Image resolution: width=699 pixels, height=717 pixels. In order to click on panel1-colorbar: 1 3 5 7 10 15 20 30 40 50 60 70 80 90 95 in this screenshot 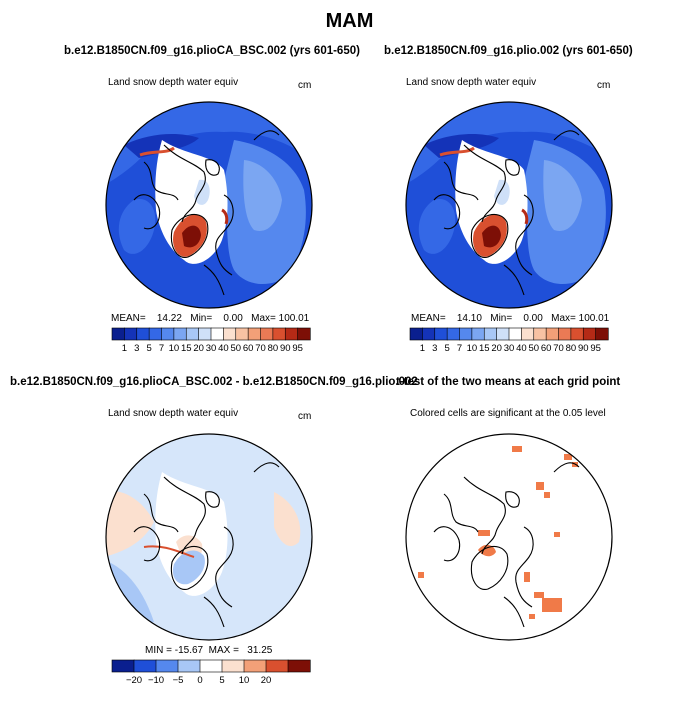, I will do `click(211, 340)`.